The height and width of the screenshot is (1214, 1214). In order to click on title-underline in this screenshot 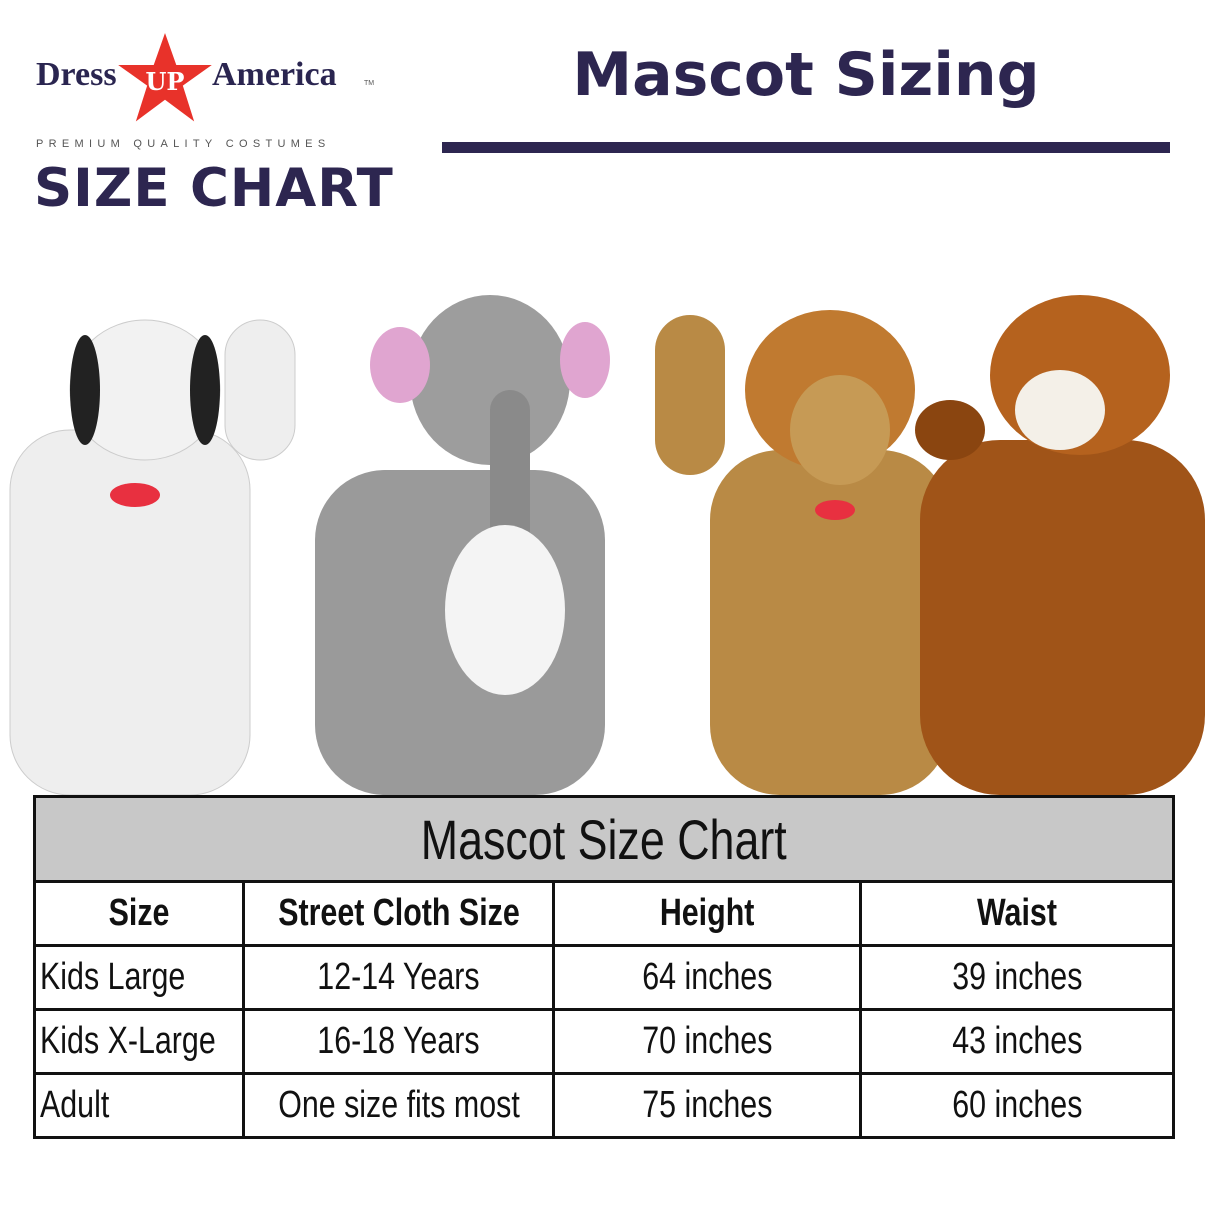, I will do `click(806, 147)`.